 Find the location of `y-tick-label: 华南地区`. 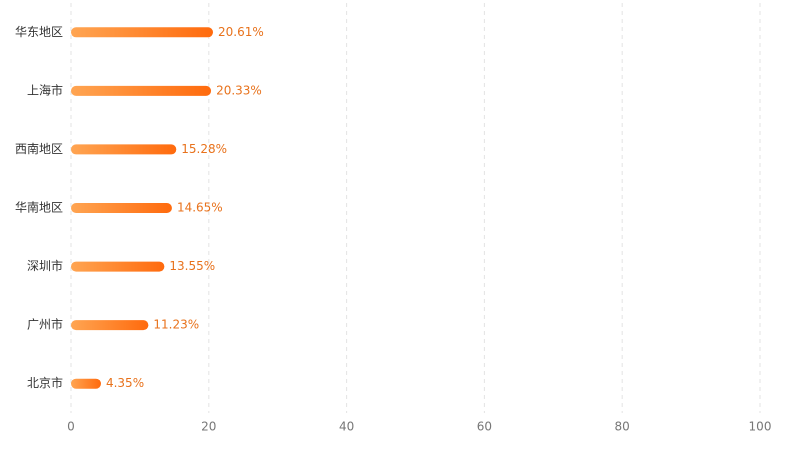

y-tick-label: 华南地区 is located at coordinates (39, 207).